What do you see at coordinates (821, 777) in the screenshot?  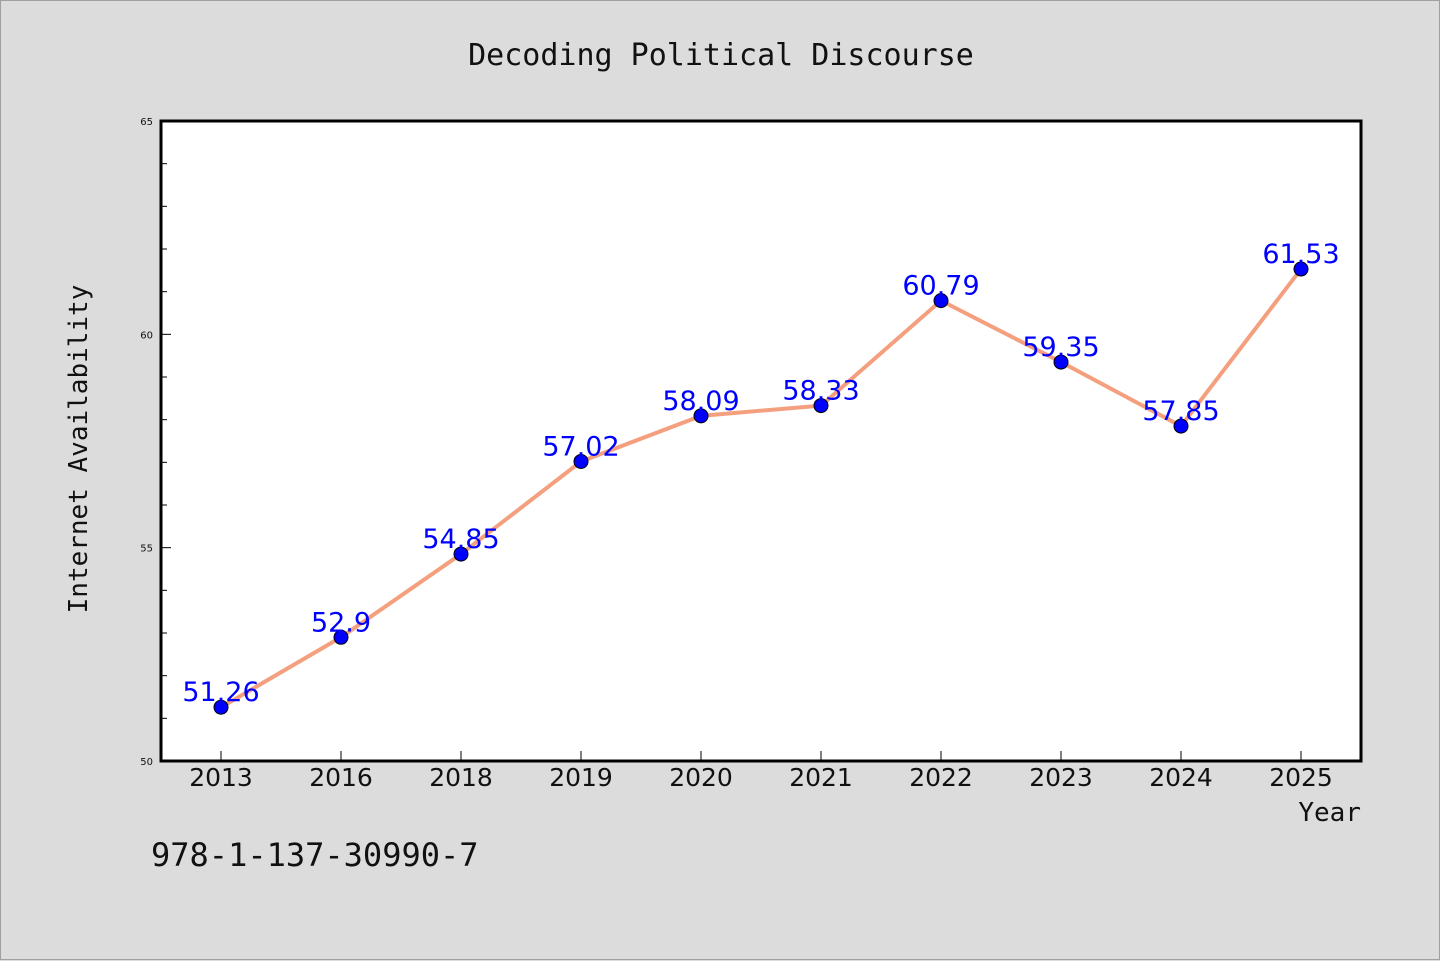 I see `x-tick-label: 2021` at bounding box center [821, 777].